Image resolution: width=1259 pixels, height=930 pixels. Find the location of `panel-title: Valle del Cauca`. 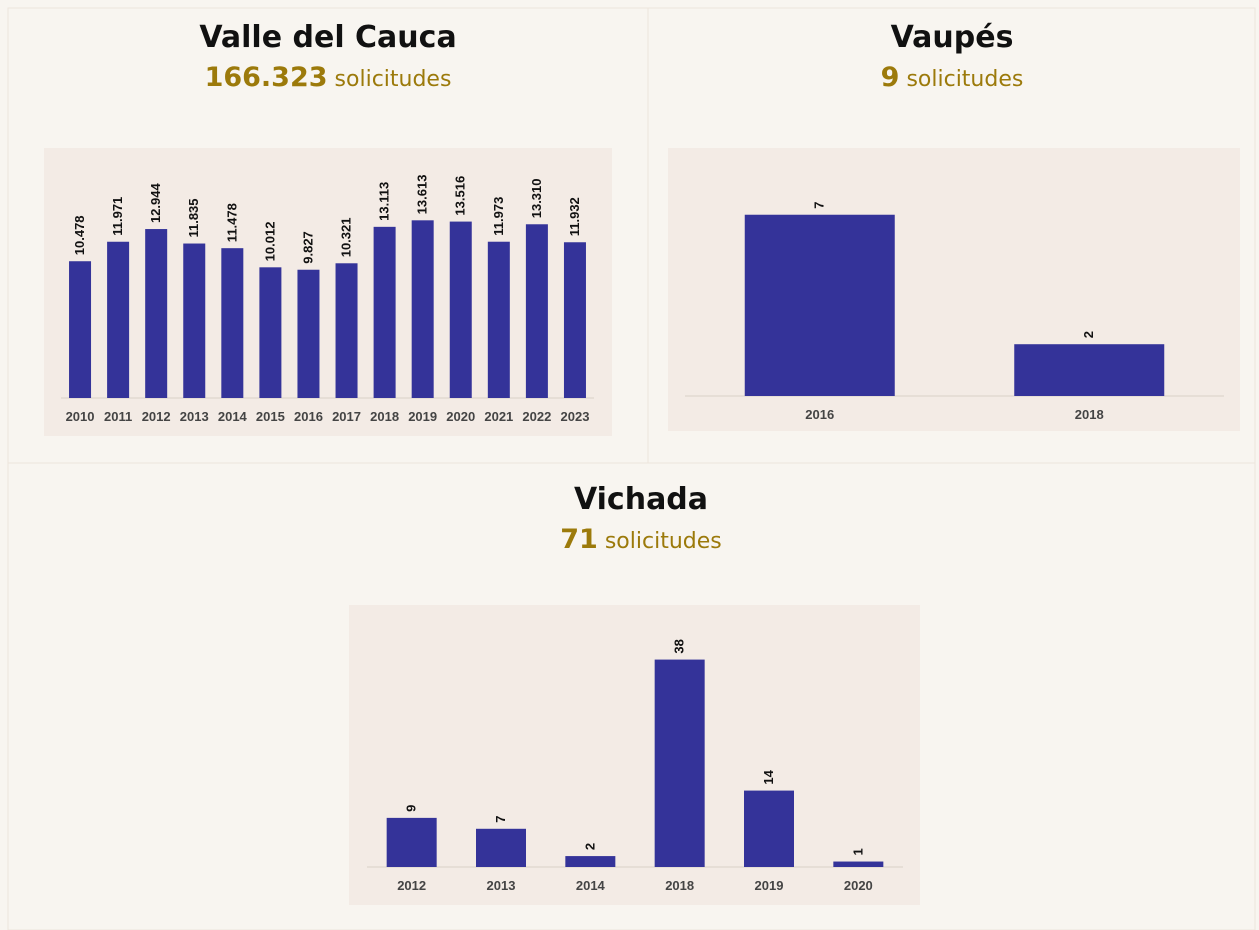

panel-title: Valle del Cauca is located at coordinates (327, 37).